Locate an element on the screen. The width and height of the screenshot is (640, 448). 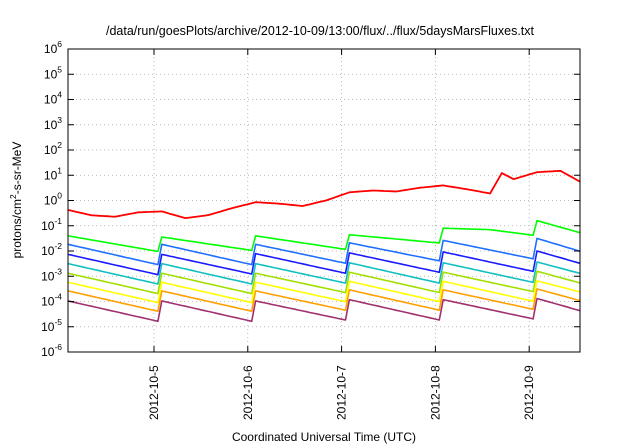
y-tick-label: 10⁶ is located at coordinates (53, 47).